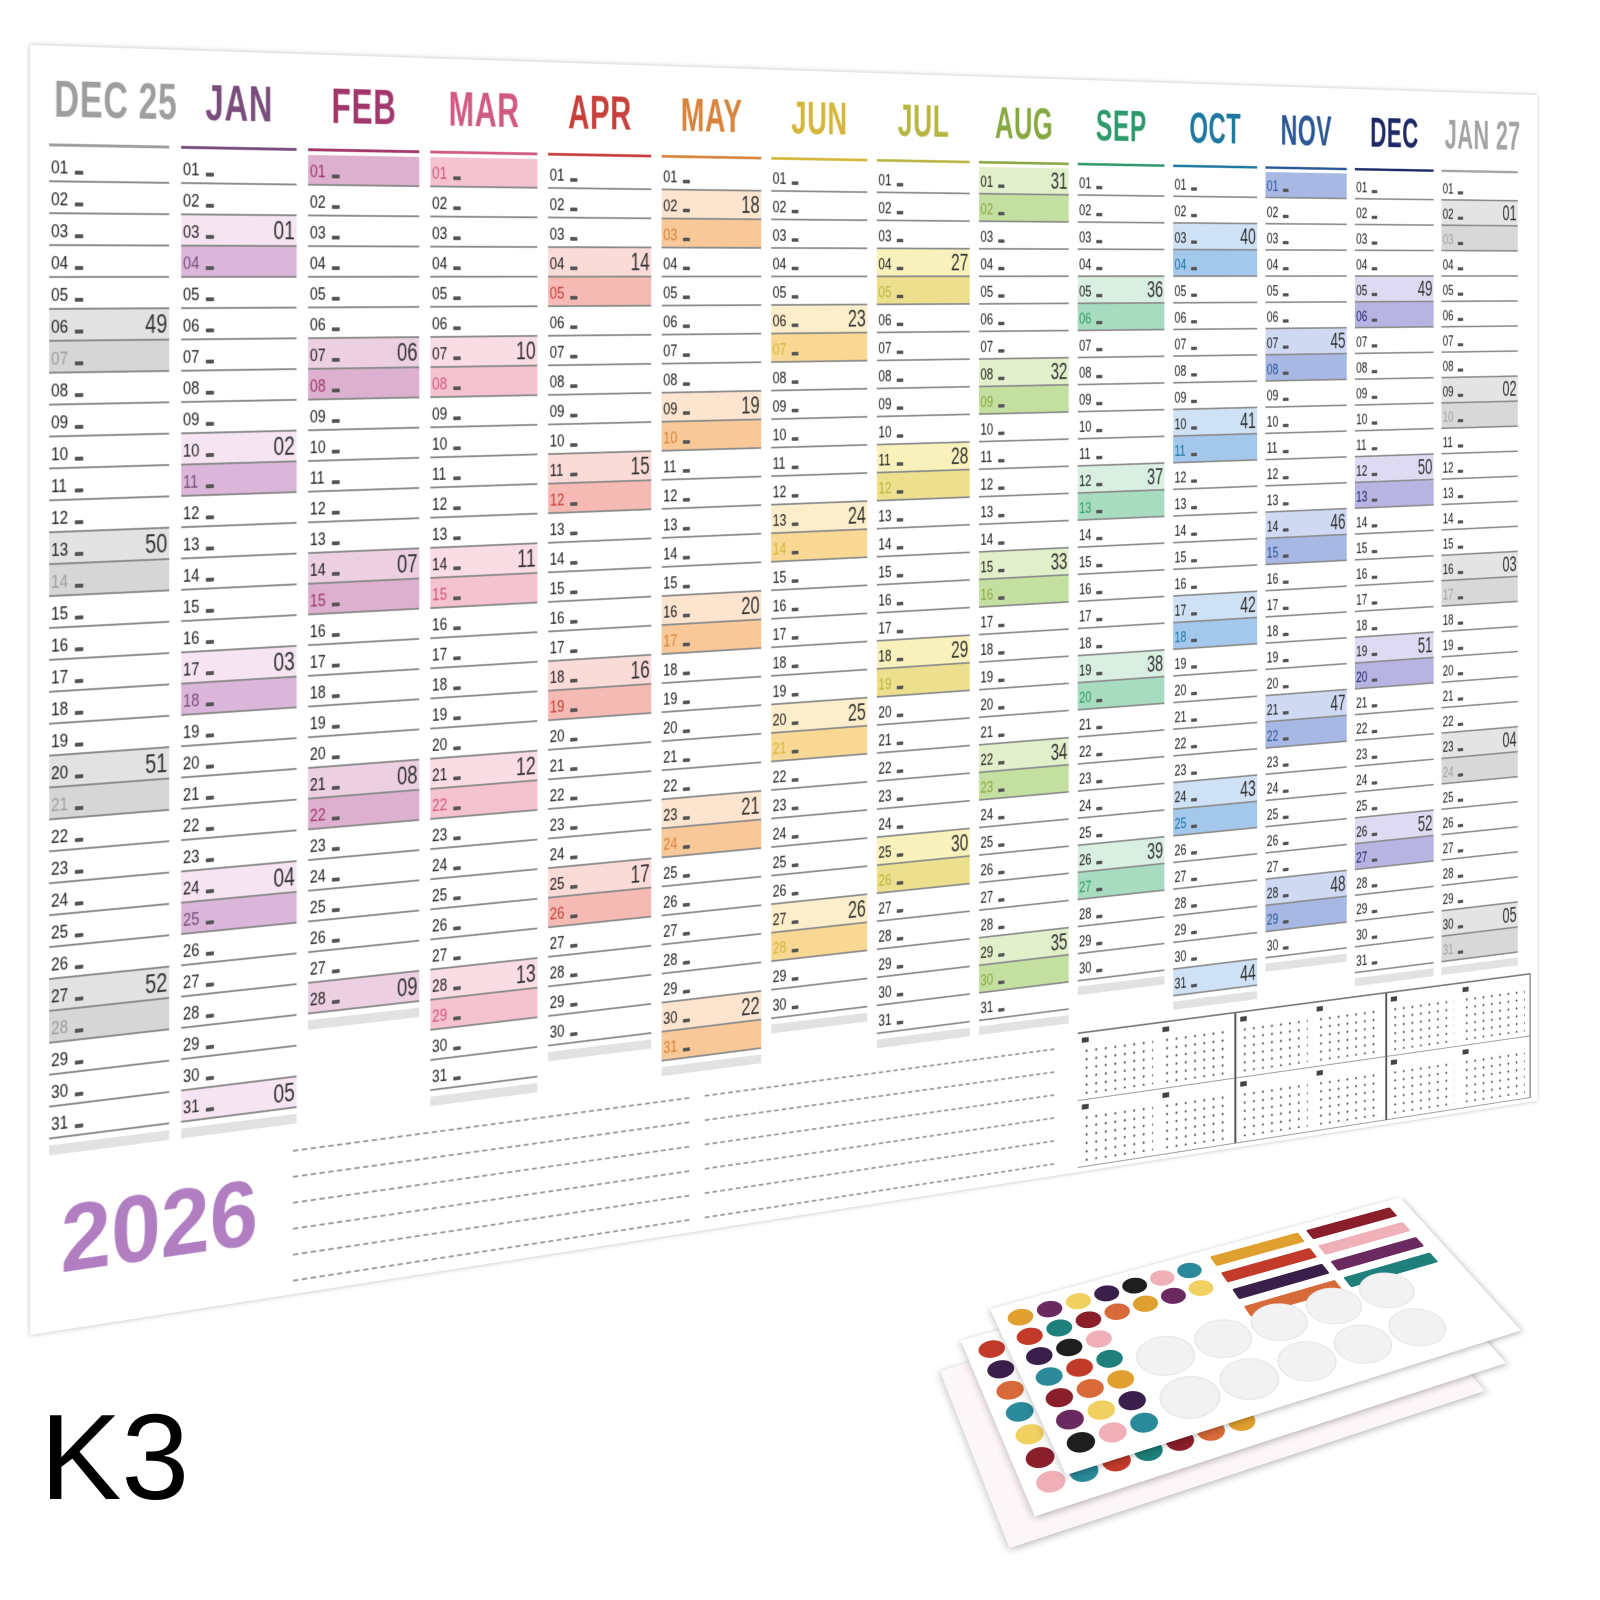 The image size is (1600, 1600). Describe the element at coordinates (109, 452) in the screenshot. I see `day-row: 10` at that location.